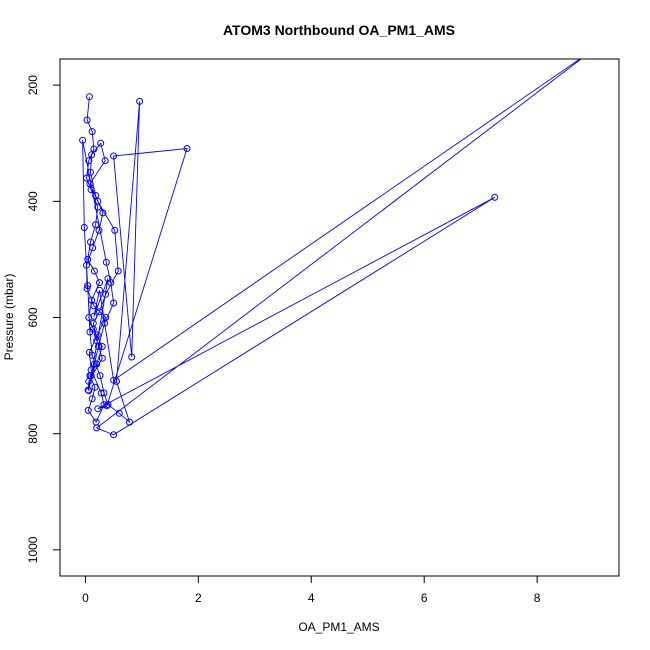 The image size is (650, 650). Describe the element at coordinates (311, 590) in the screenshot. I see `x-axis: 0 2 4 6 8` at that location.